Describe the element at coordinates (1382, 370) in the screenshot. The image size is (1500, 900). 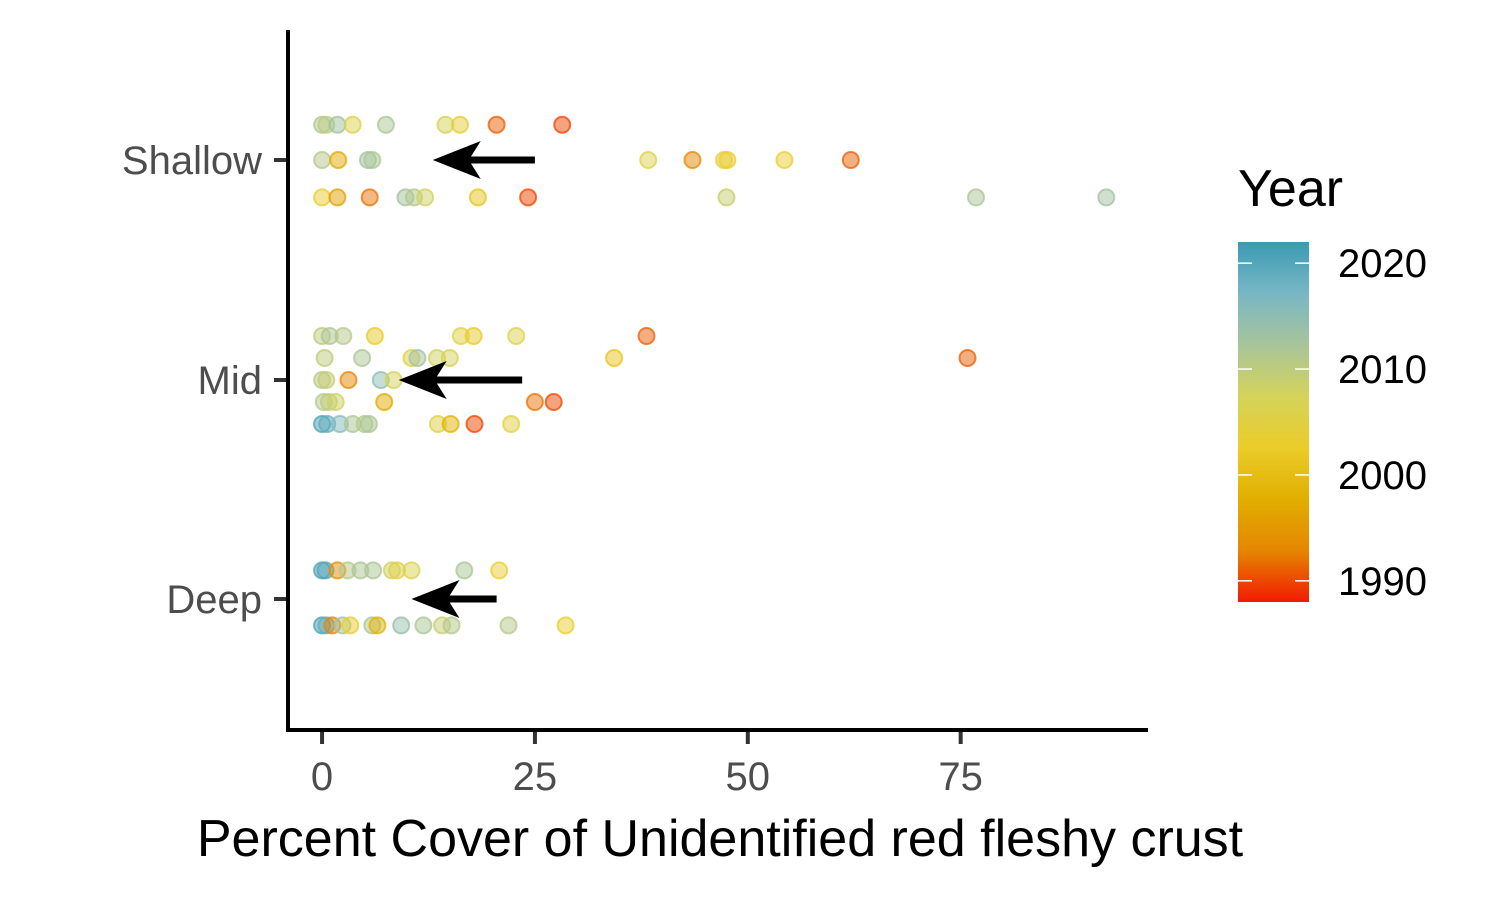
I see `legend-tick-label: 2010` at that location.